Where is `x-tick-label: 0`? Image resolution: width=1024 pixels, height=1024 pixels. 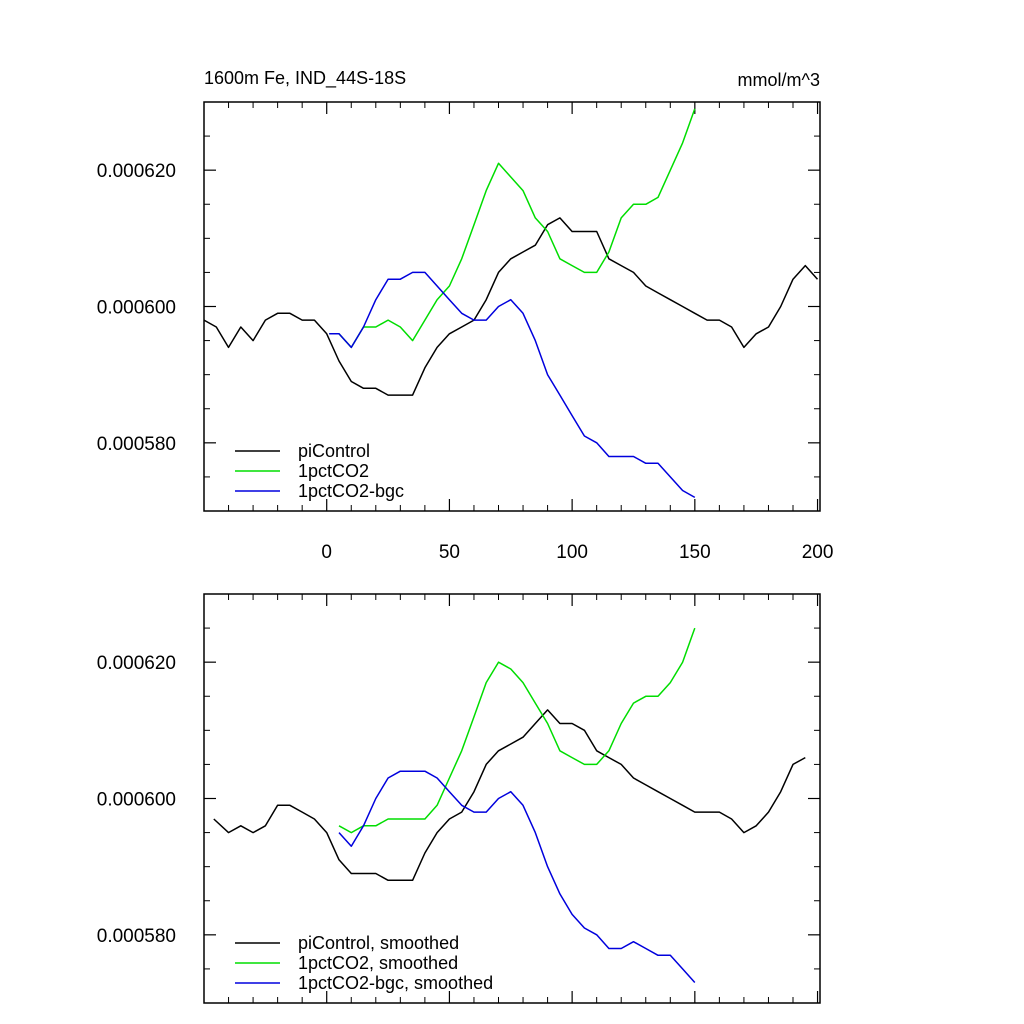
x-tick-label: 0 is located at coordinates (326, 552).